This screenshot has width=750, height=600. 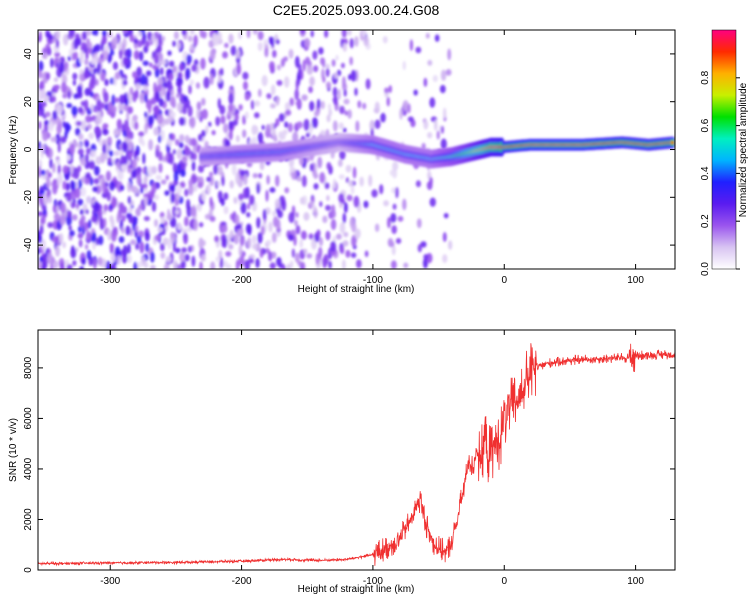 I want to click on snr-y-tick-label: 8000, so click(x=28, y=367).